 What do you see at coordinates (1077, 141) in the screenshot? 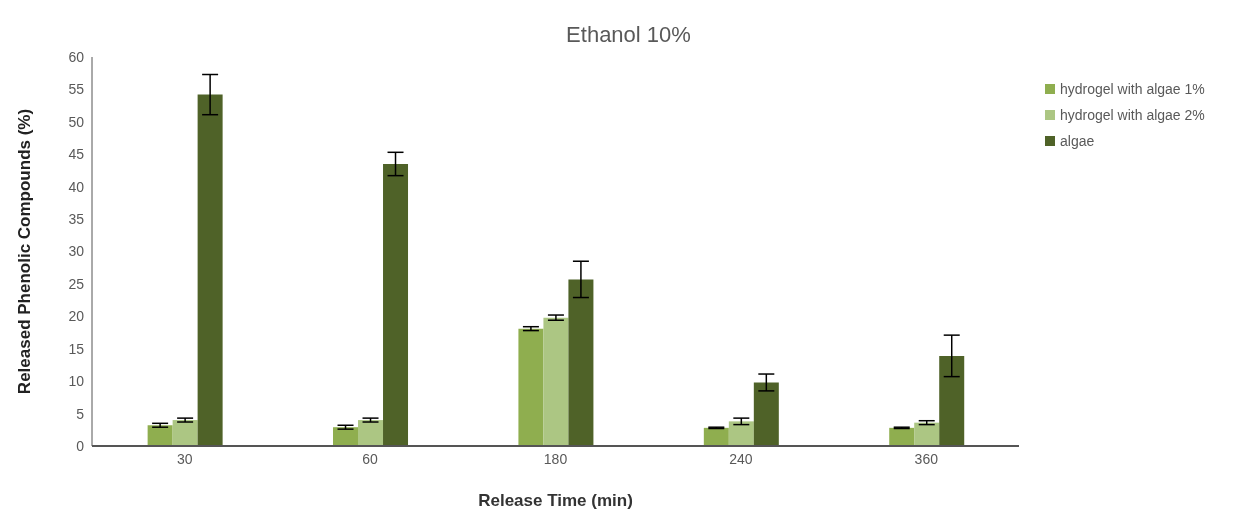
I see `legend-label: algae` at bounding box center [1077, 141].